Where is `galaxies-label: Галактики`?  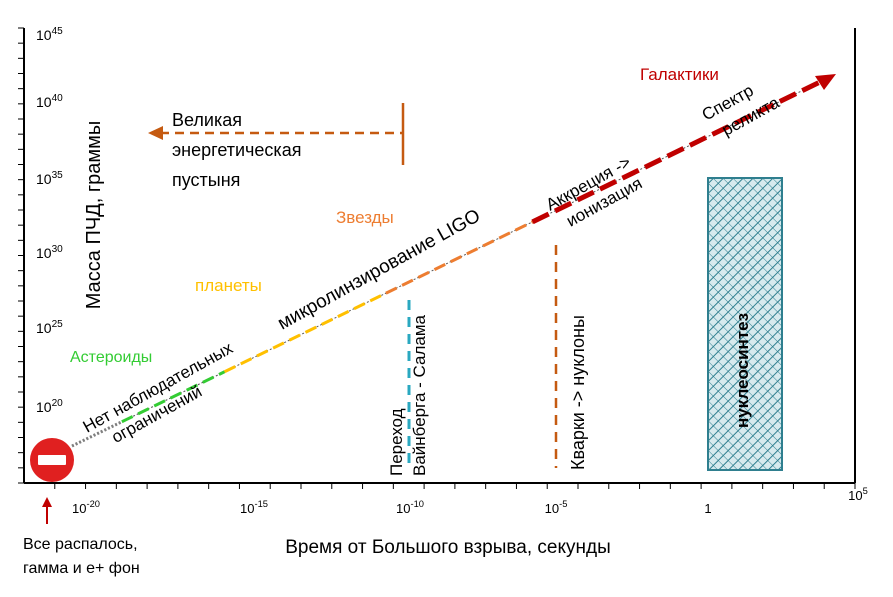
galaxies-label: Галактики is located at coordinates (679, 74).